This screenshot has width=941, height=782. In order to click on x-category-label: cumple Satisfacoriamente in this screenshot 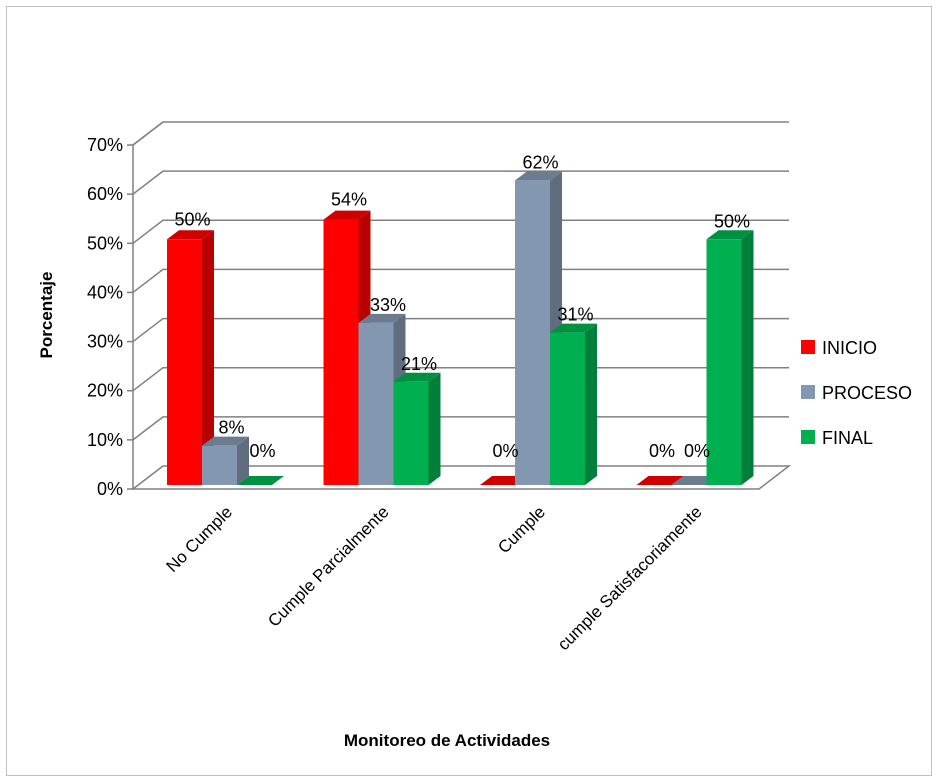, I will do `click(630, 578)`.